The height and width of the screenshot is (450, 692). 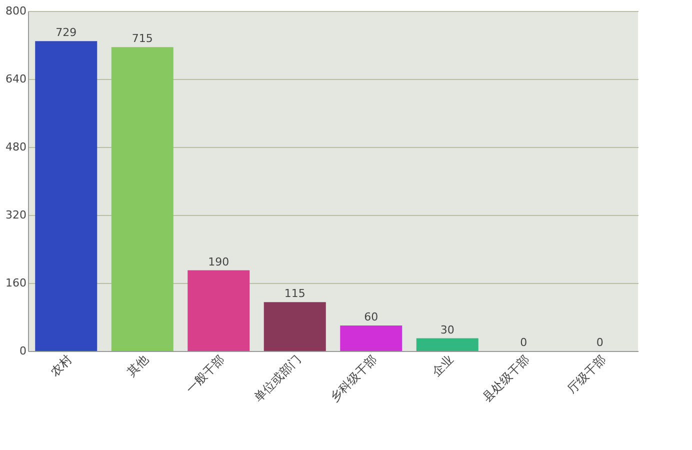 What do you see at coordinates (205, 374) in the screenshot?
I see `x-tick-label: 一般干部` at bounding box center [205, 374].